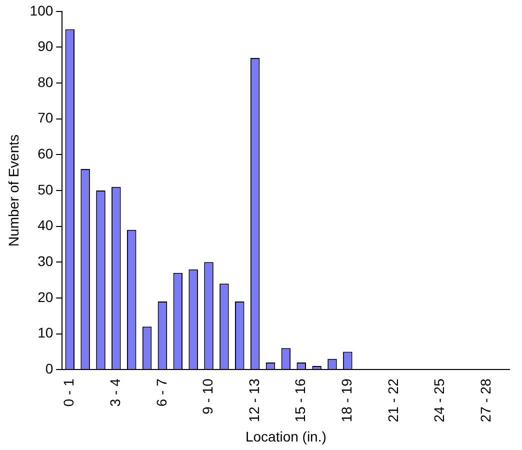 This screenshot has width=522, height=450. I want to click on x-tick-label: 6 - 7, so click(161, 392).